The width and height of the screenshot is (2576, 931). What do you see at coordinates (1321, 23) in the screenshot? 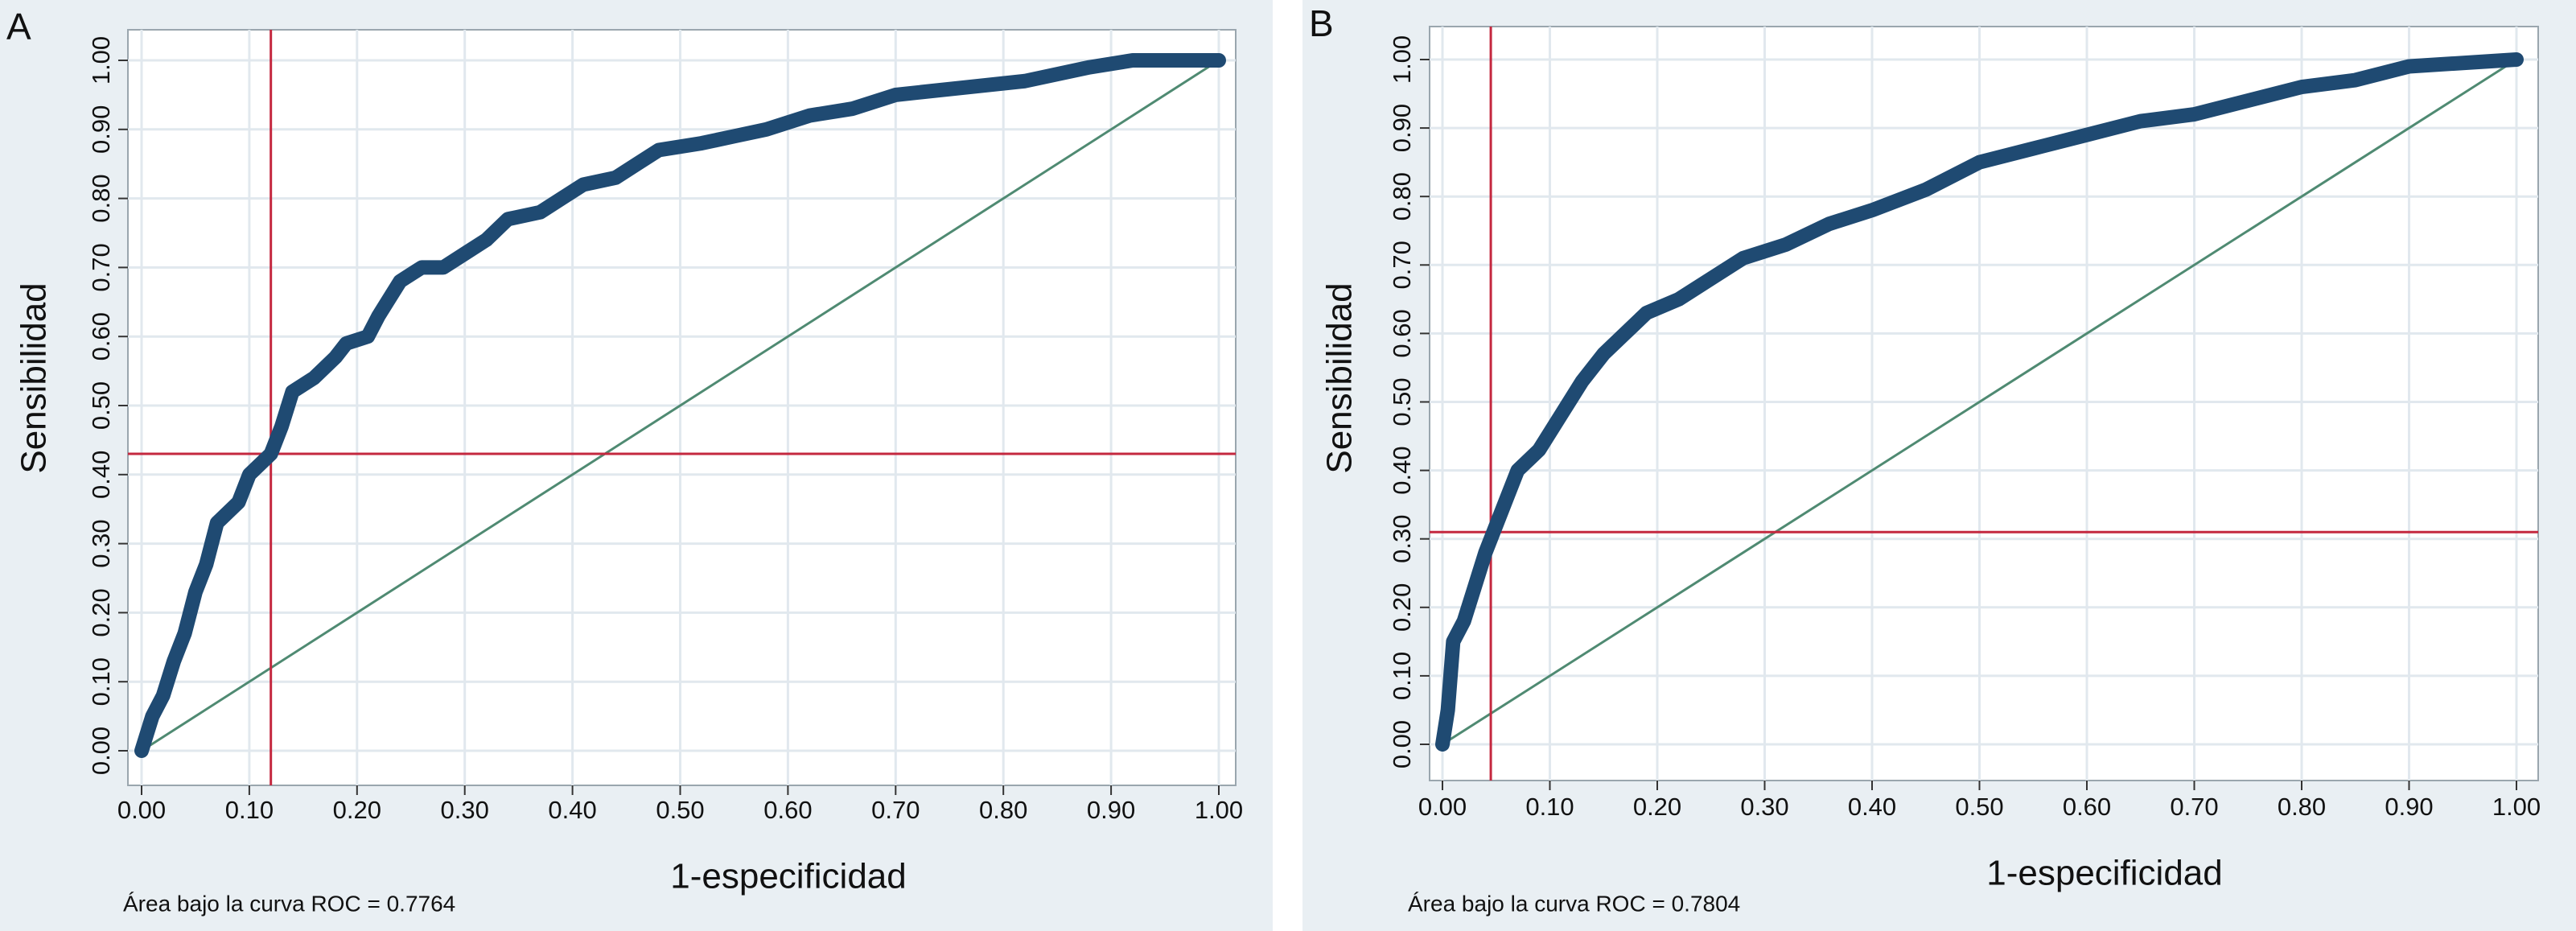
I see `panel-label: B` at bounding box center [1321, 23].